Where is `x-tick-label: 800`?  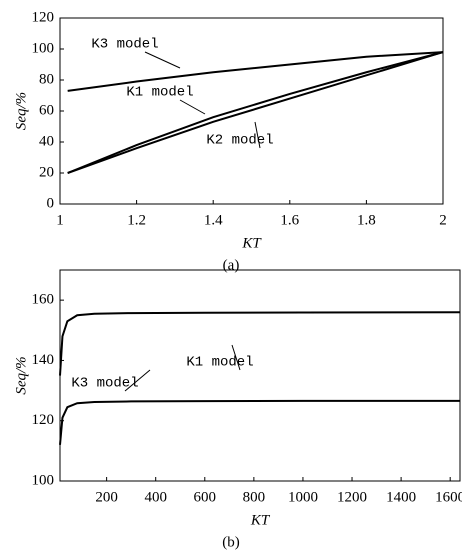 x-tick-label: 800 is located at coordinates (254, 497).